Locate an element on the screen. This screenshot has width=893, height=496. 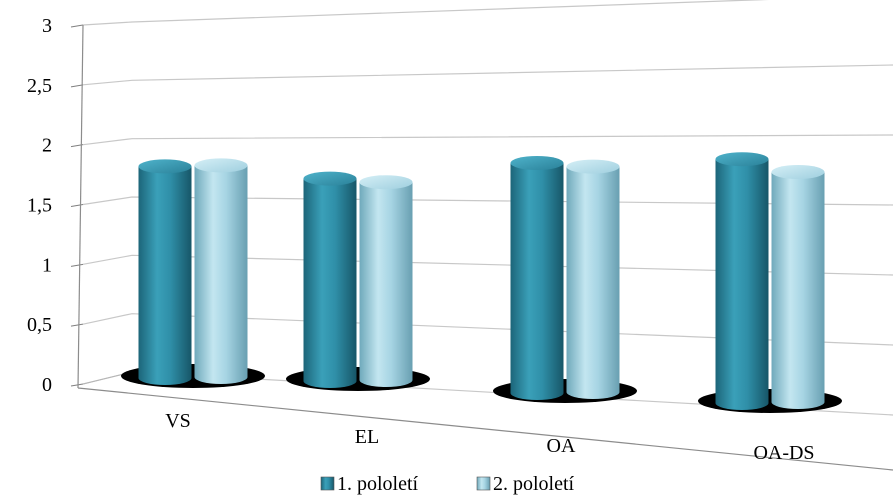
legend-item: 2. pololetí is located at coordinates (525, 484).